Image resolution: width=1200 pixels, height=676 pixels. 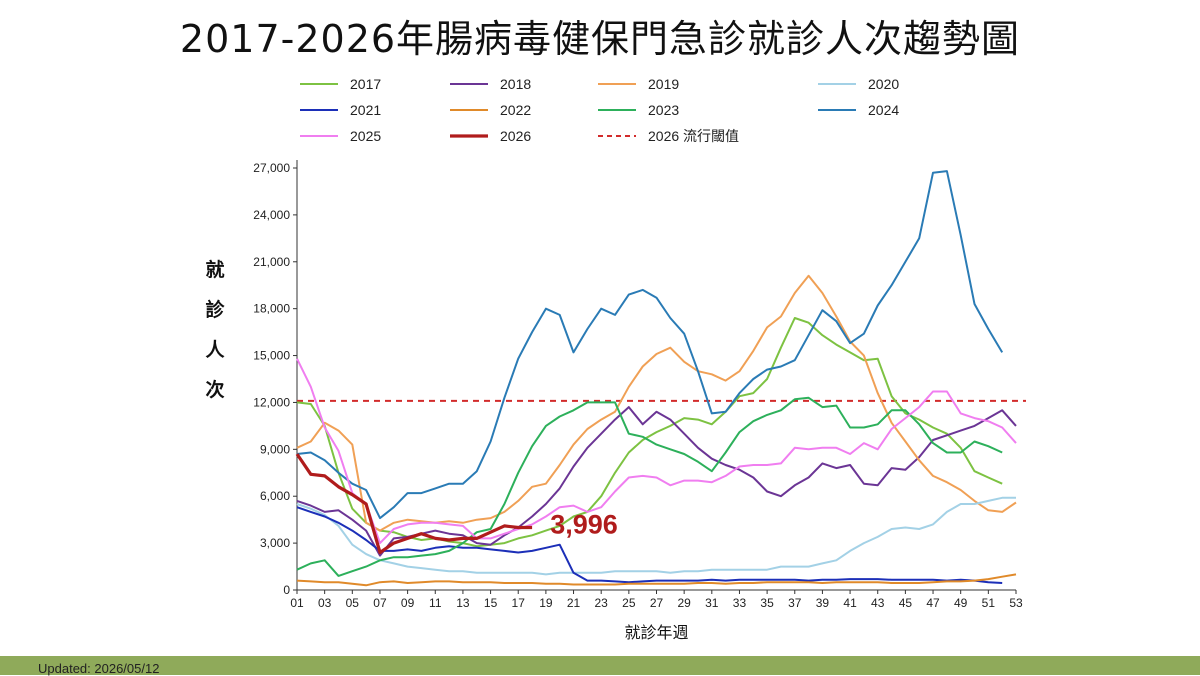 I want to click on legend-label: 2020, so click(x=883, y=84).